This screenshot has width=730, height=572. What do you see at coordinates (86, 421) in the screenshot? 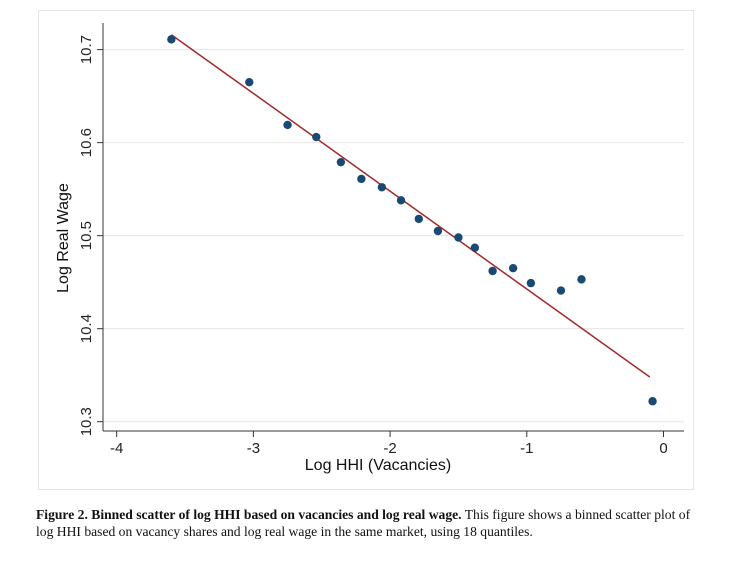
I see `y-tick-label: 10.3` at bounding box center [86, 421].